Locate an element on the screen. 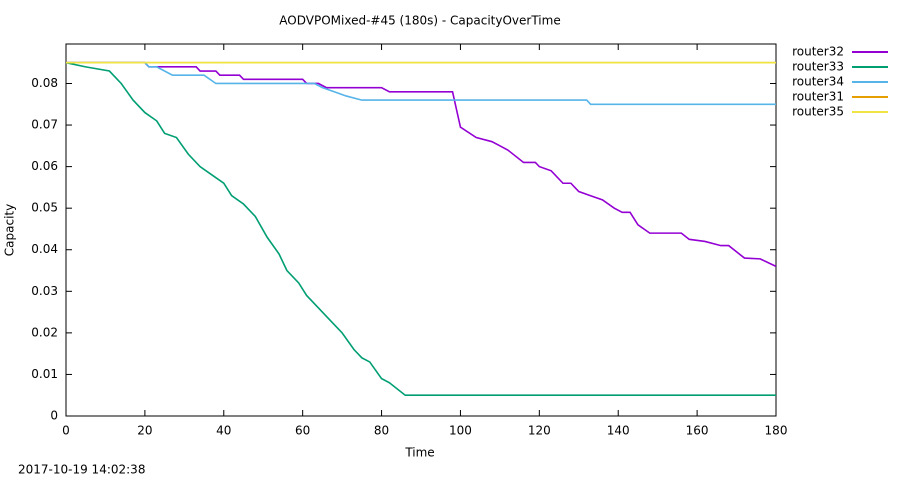  x-tick-label: 20 is located at coordinates (144, 431).